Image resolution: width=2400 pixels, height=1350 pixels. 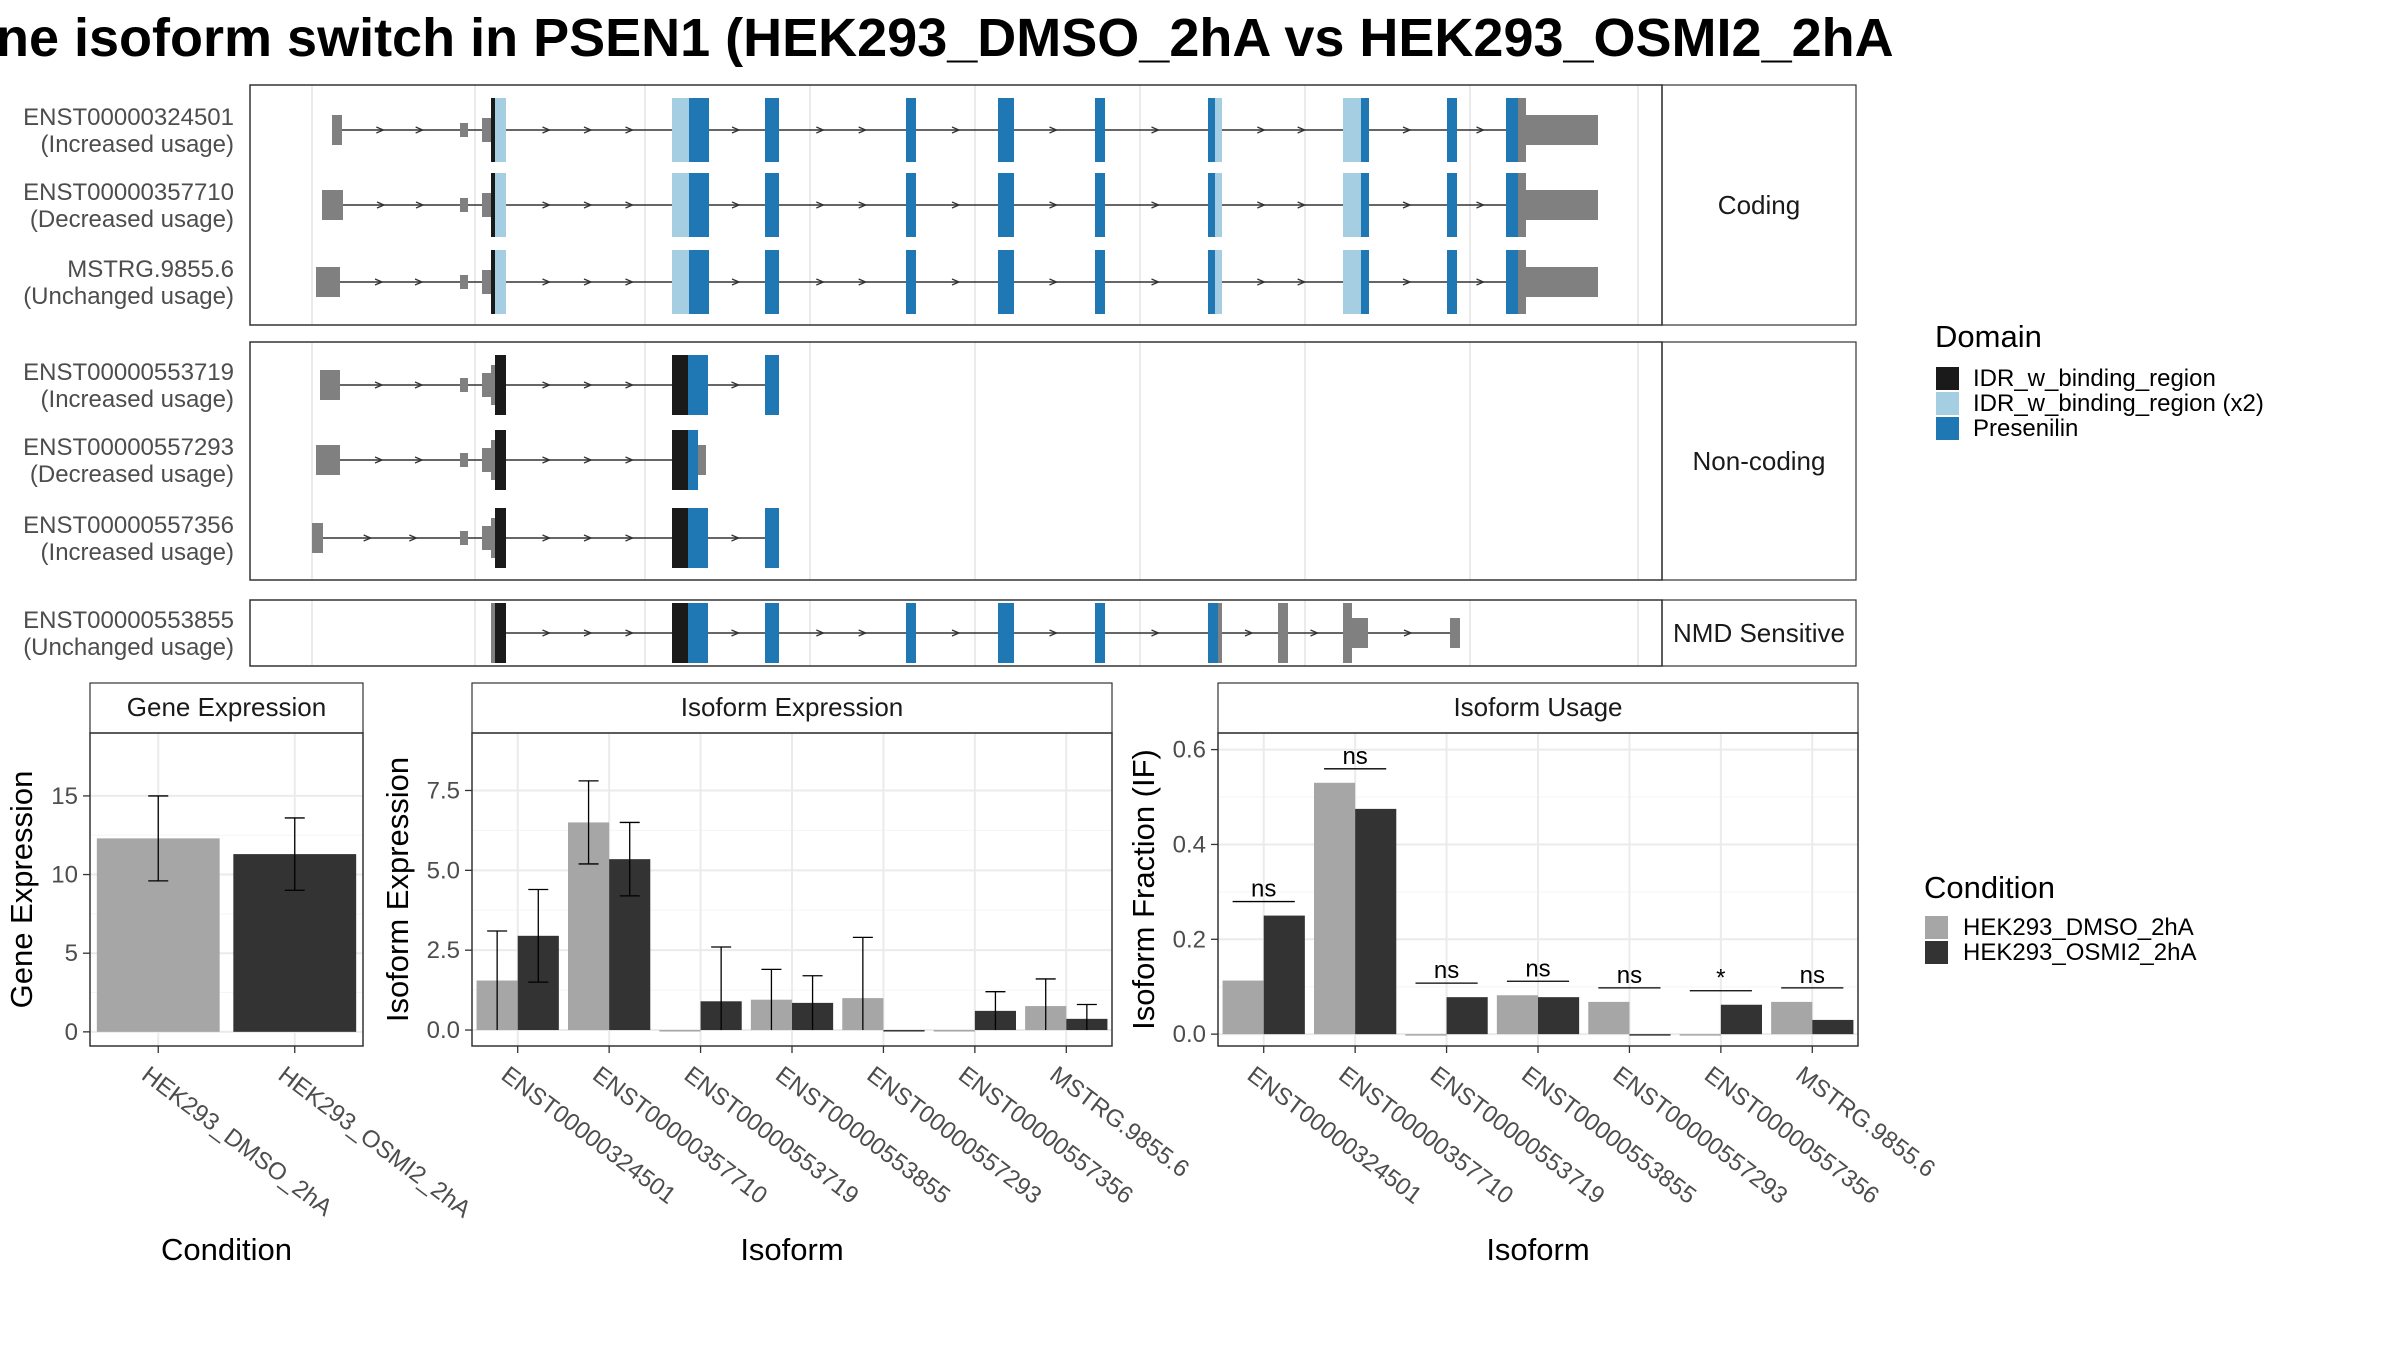 I want to click on isoform-row: ENST00000557293(Decreased usage), so click(x=364, y=460).